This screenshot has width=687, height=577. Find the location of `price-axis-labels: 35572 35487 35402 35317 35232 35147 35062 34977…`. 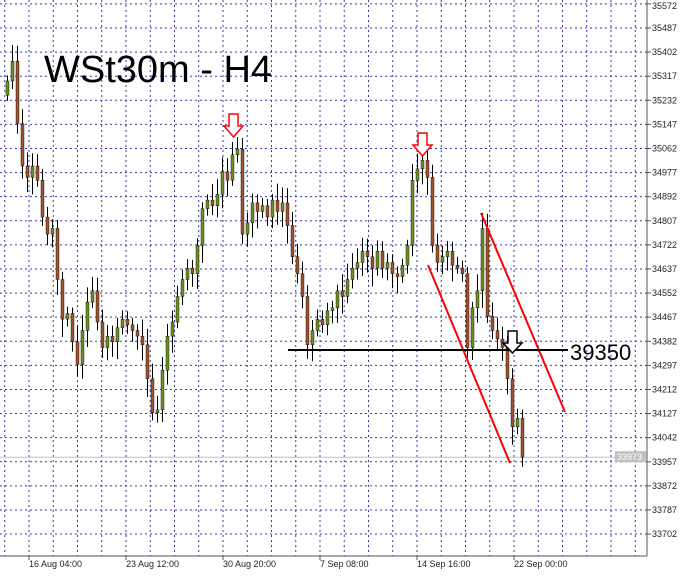

price-axis-labels: 35572 35487 35402 35317 35232 35147 35062 34977… is located at coordinates (662, 270).